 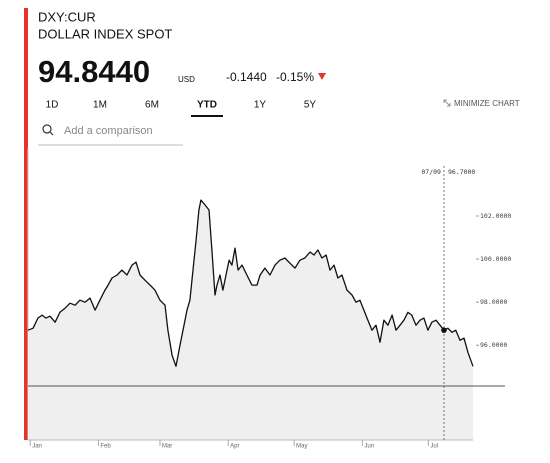 I want to click on change: -0.1440, so click(x=246, y=77).